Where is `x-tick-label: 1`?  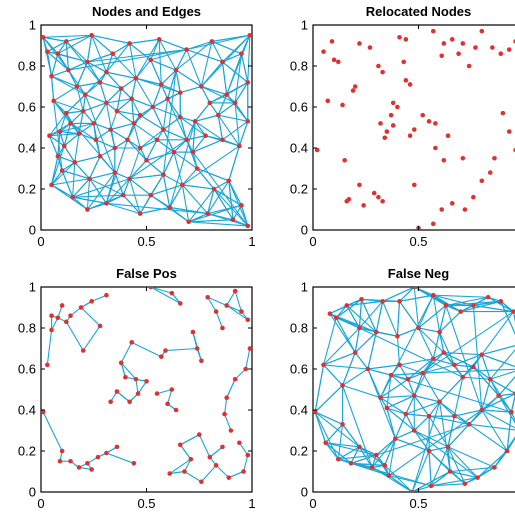
x-tick-label: 1 is located at coordinates (251, 241).